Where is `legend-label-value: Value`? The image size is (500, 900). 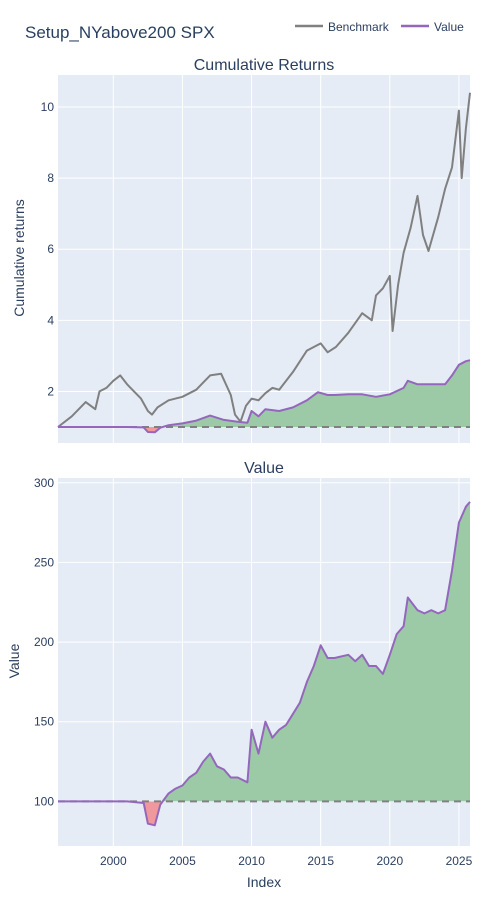 legend-label-value: Value is located at coordinates (449, 27).